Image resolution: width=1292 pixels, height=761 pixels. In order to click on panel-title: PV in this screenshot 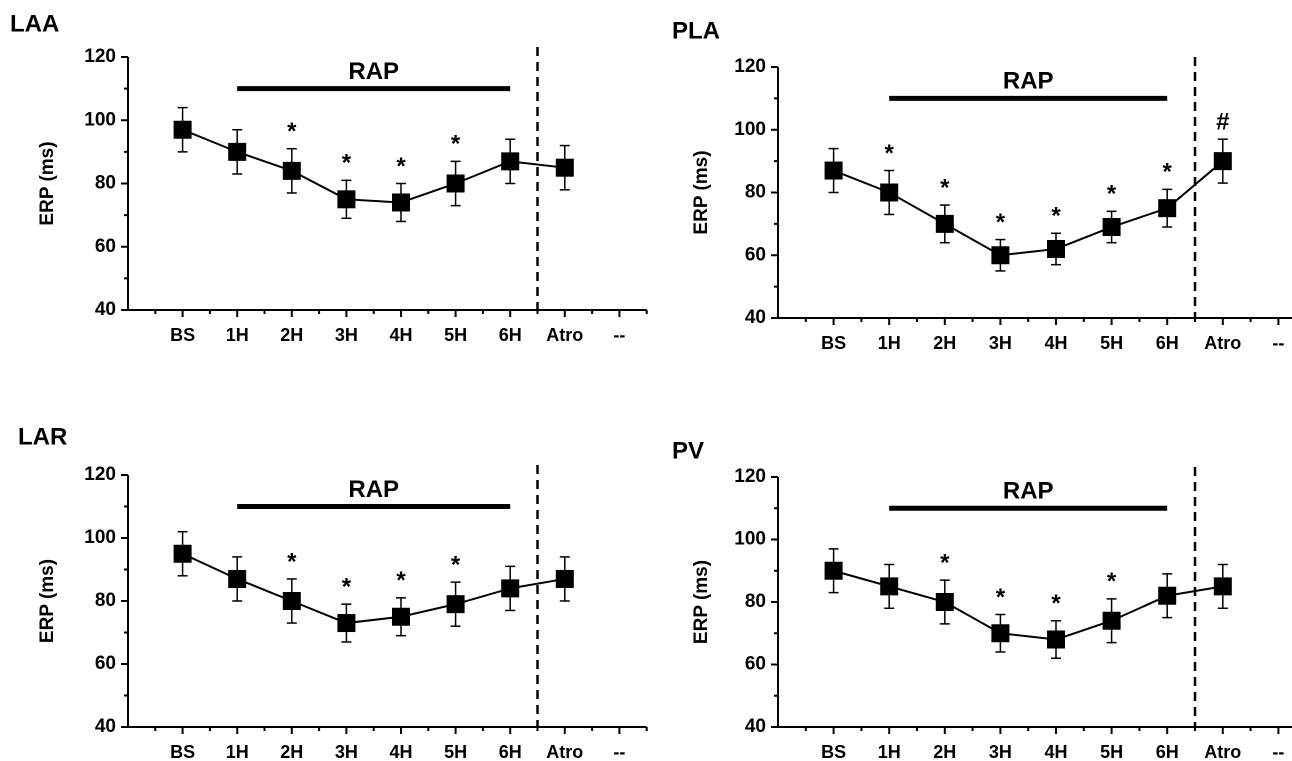, I will do `click(688, 450)`.